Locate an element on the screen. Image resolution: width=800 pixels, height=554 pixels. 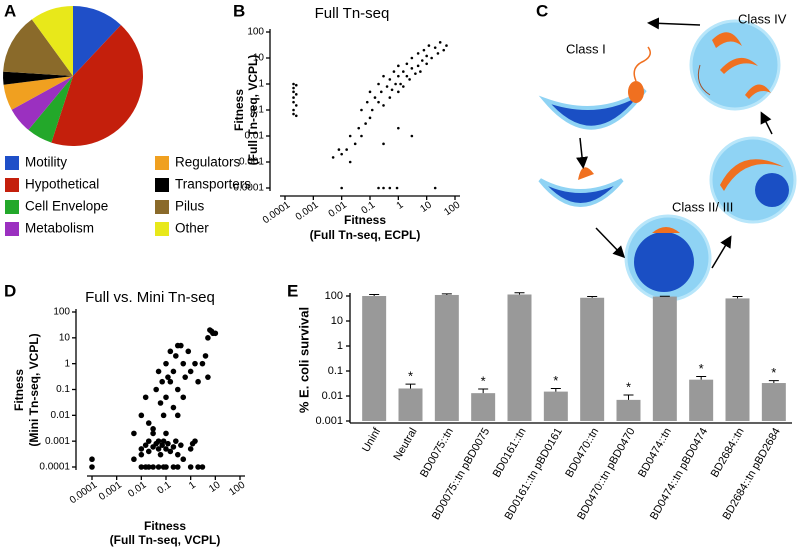
x-tick-label: BD2684::tn is located at coordinates (728, 453).